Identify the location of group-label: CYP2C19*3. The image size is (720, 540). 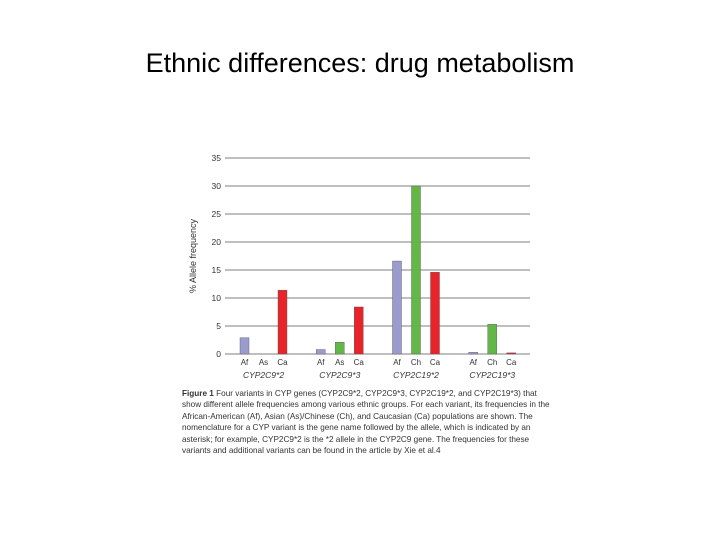
(492, 375).